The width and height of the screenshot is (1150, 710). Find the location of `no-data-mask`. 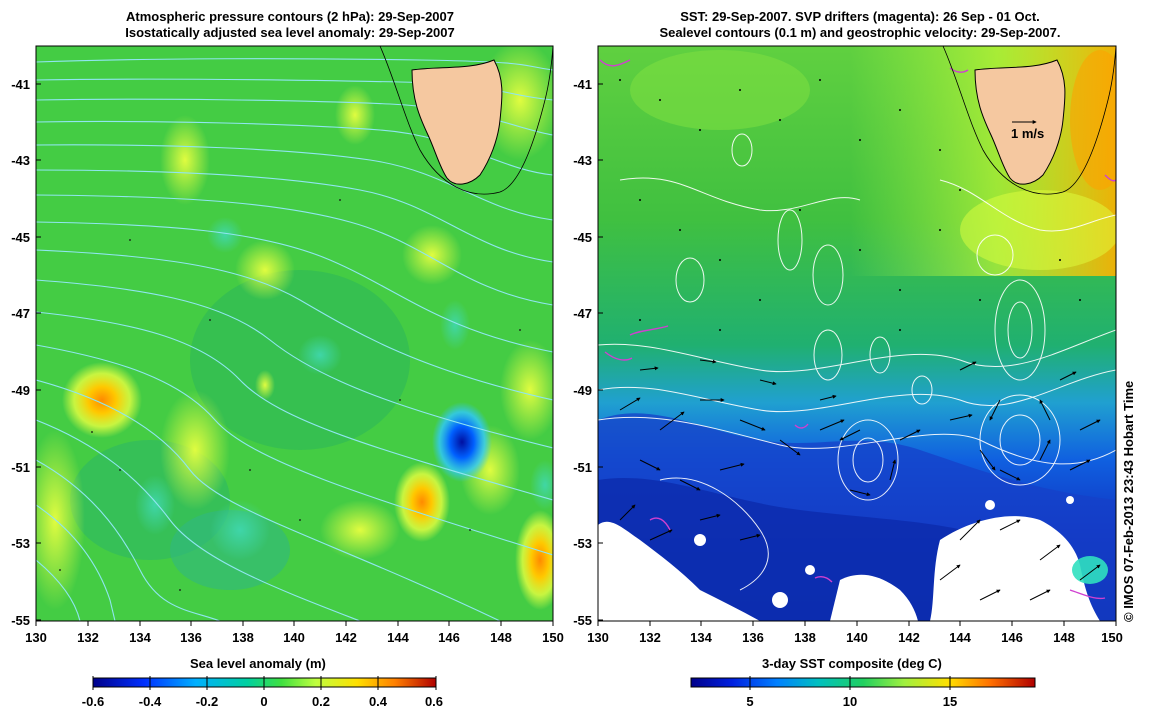

no-data-mask is located at coordinates (849, 558).